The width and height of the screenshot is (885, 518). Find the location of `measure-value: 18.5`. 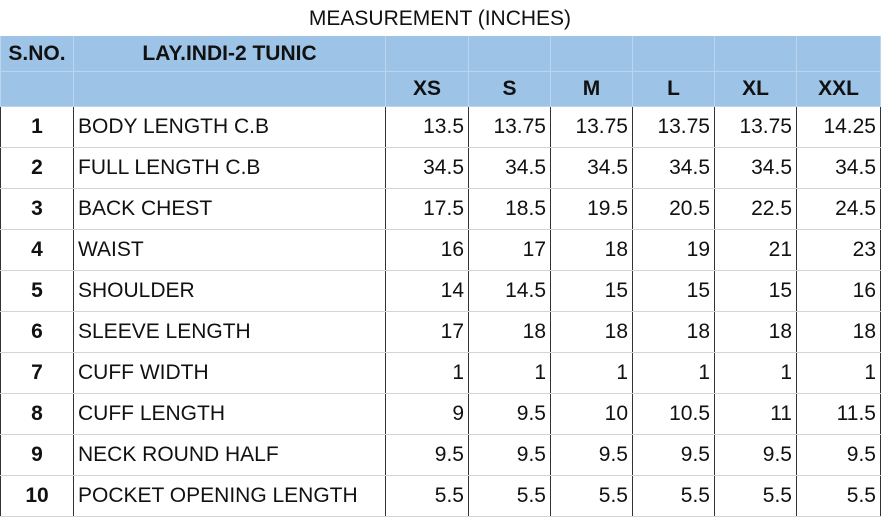

measure-value: 18.5 is located at coordinates (509, 209).